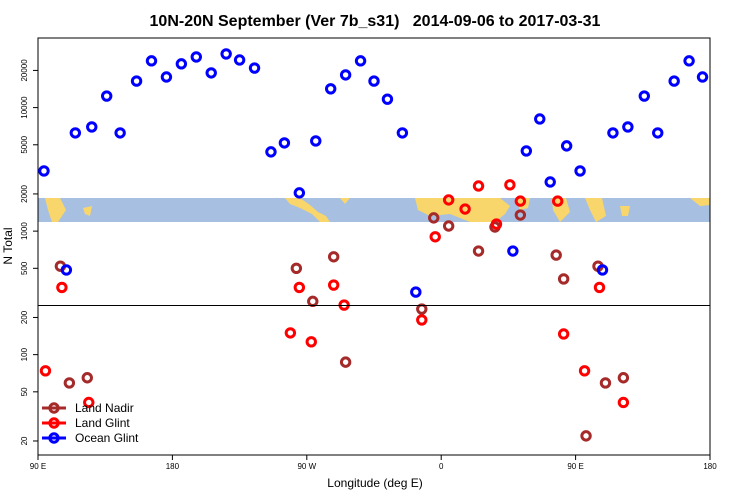 This screenshot has height=500, width=750. I want to click on y-tick-label: 200, so click(24, 317).